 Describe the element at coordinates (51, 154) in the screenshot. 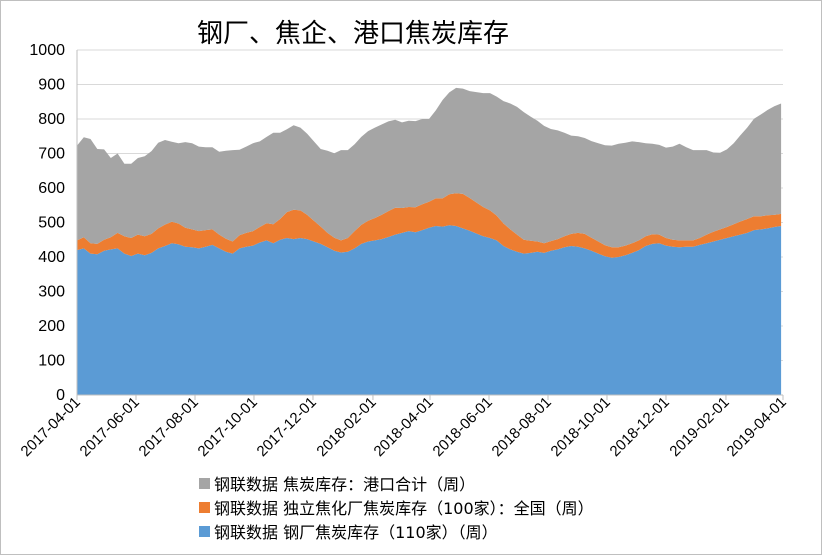

I see `y-tick-label: 700` at that location.